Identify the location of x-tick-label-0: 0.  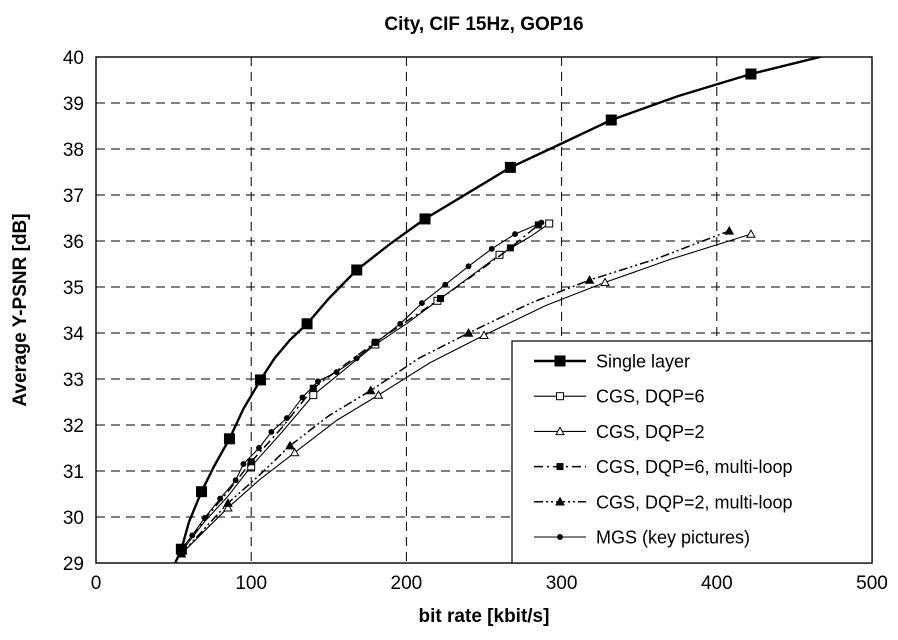
(96, 583).